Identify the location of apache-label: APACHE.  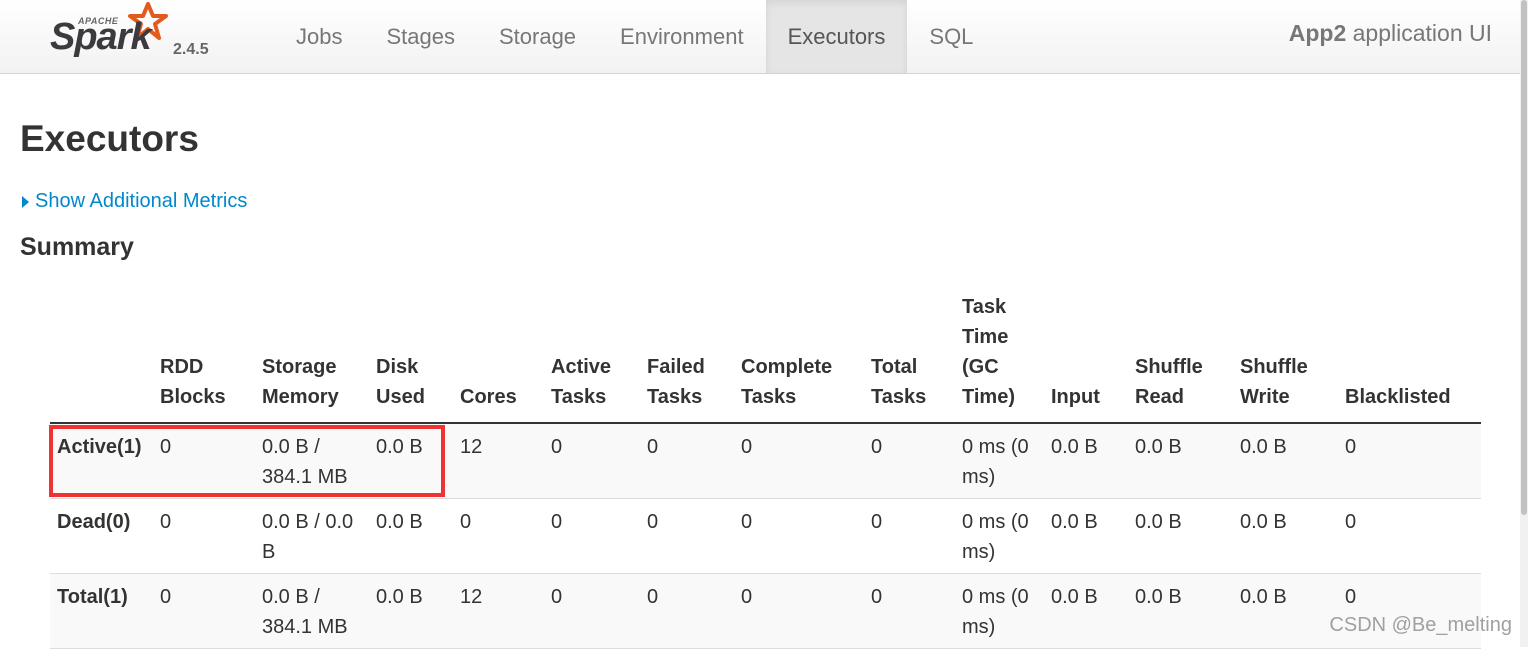
(98, 21).